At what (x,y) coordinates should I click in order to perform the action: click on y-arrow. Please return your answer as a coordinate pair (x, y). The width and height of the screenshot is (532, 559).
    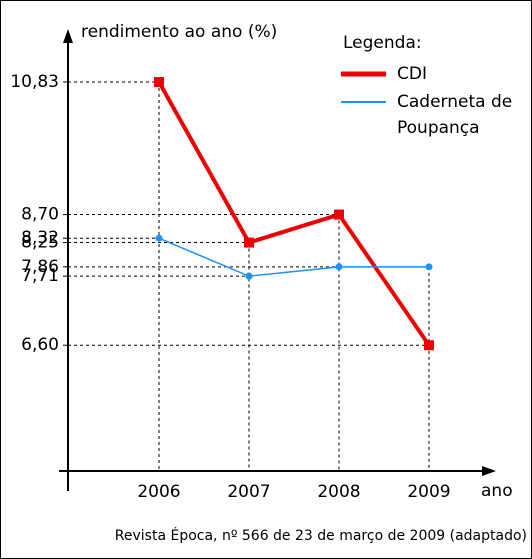
    Looking at the image, I should click on (68, 36).